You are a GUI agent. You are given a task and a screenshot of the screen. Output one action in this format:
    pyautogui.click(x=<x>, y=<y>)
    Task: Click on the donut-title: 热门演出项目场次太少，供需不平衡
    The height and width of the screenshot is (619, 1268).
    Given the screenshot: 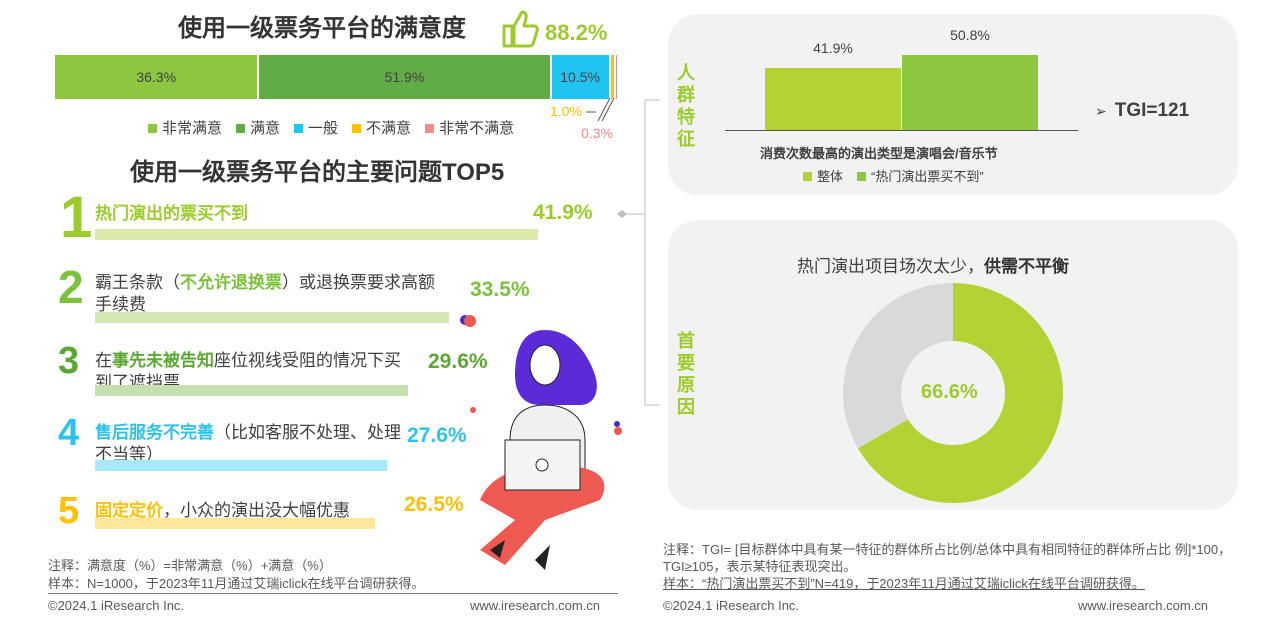 What is the action you would take?
    pyautogui.click(x=933, y=264)
    